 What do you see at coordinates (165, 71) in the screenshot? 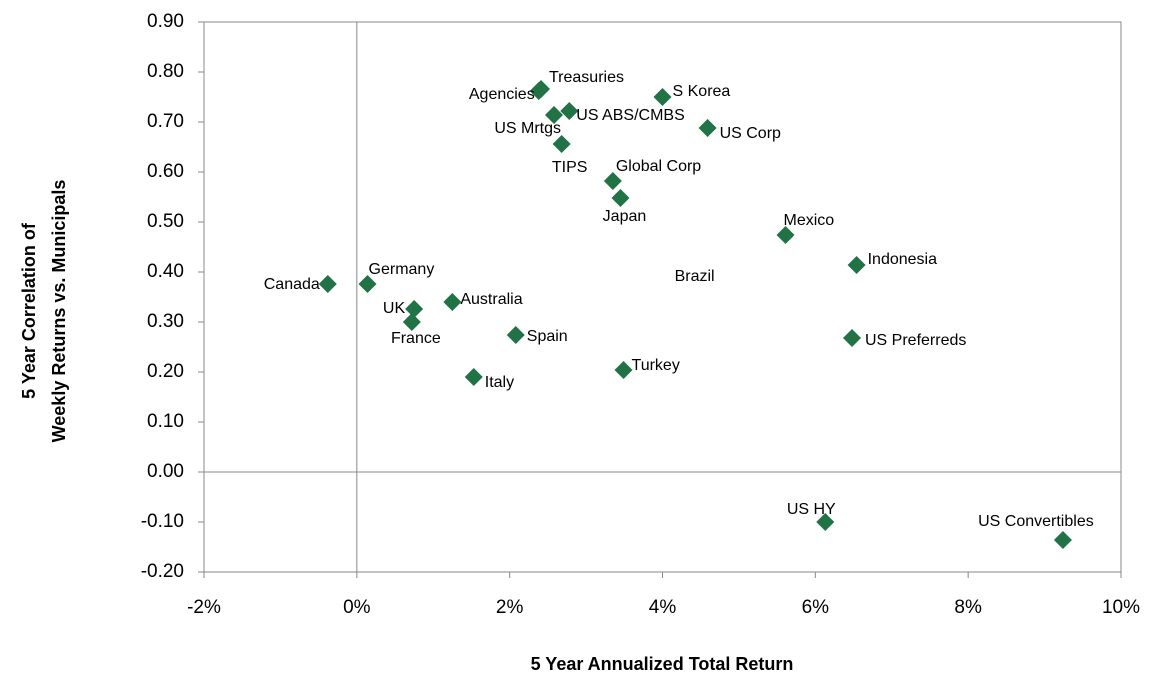
I see `y-tick-label: 0.80` at bounding box center [165, 71].